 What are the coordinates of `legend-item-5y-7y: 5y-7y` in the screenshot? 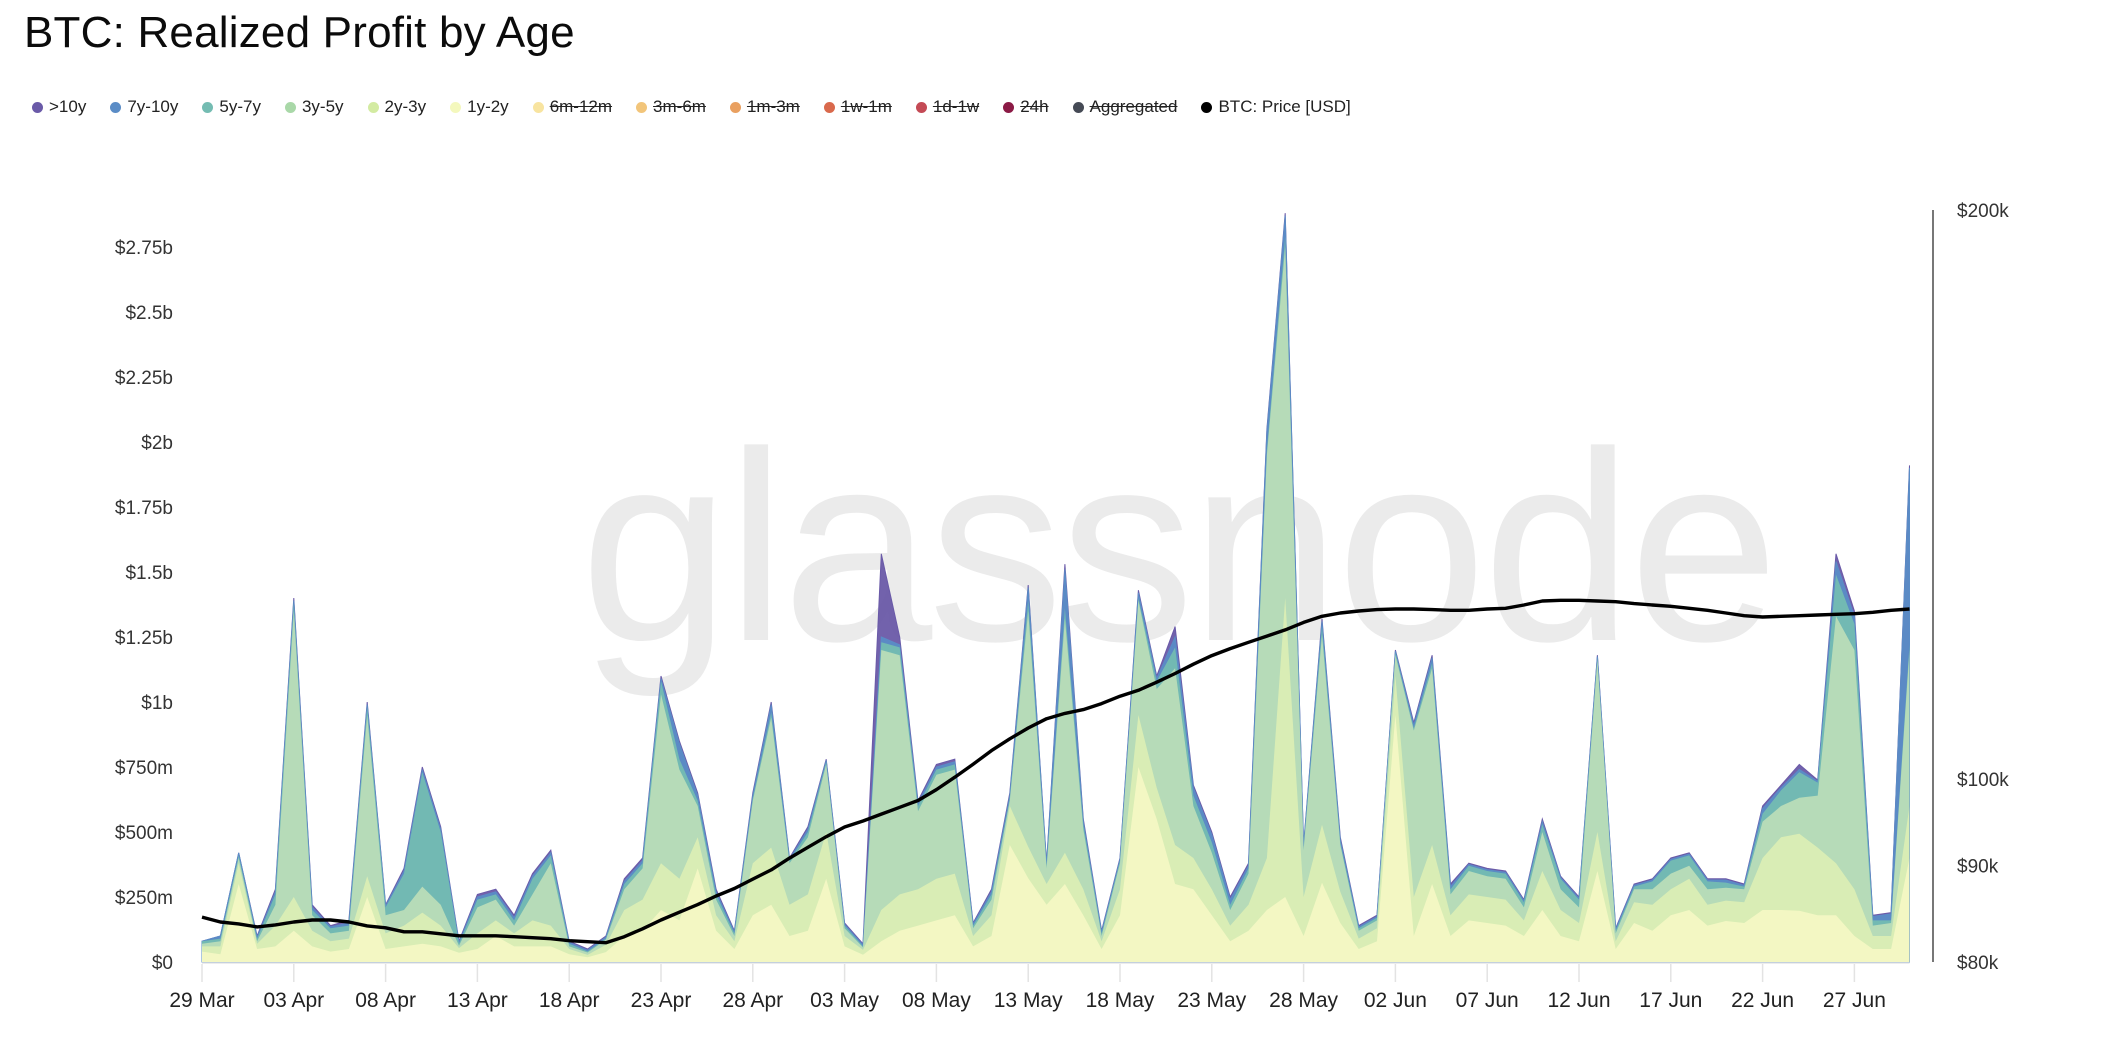 It's located at (231, 107).